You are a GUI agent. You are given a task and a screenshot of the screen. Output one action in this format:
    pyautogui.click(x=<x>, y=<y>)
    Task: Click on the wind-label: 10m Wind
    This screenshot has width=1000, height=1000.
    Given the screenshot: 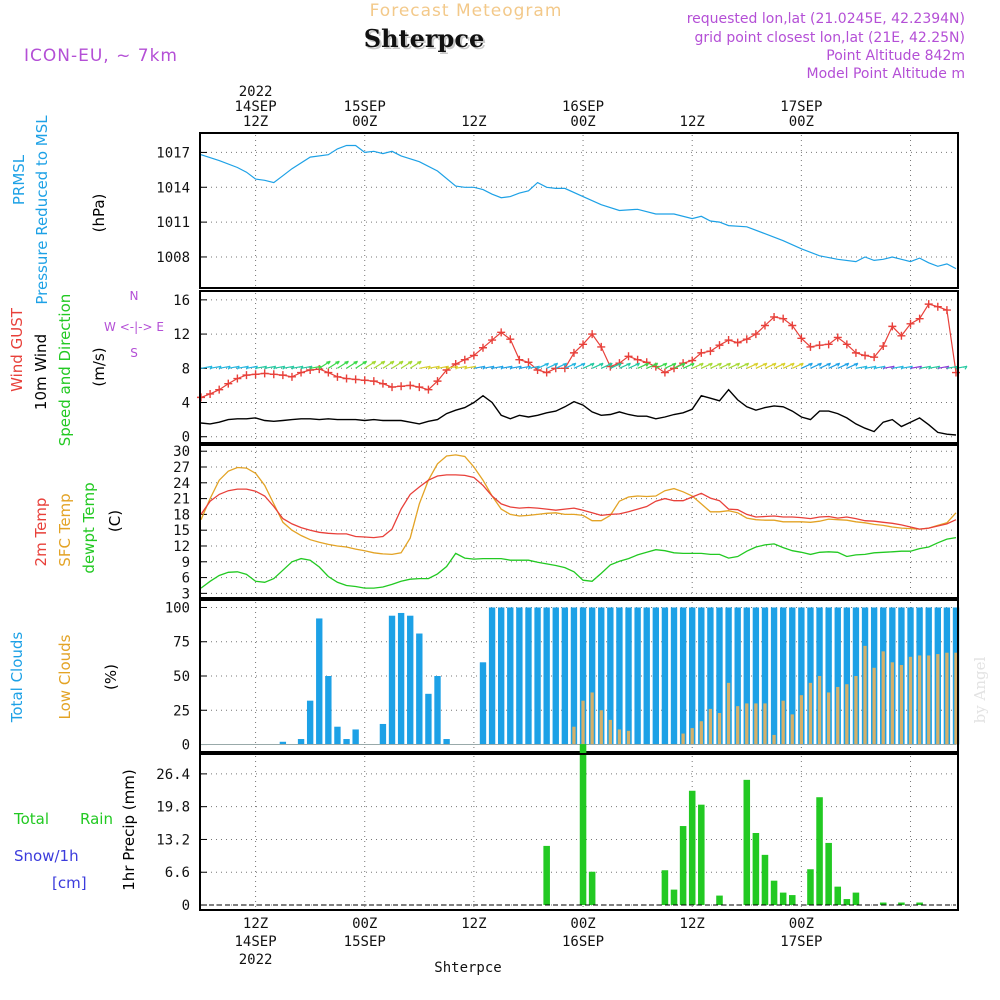 What is the action you would take?
    pyautogui.click(x=41, y=372)
    